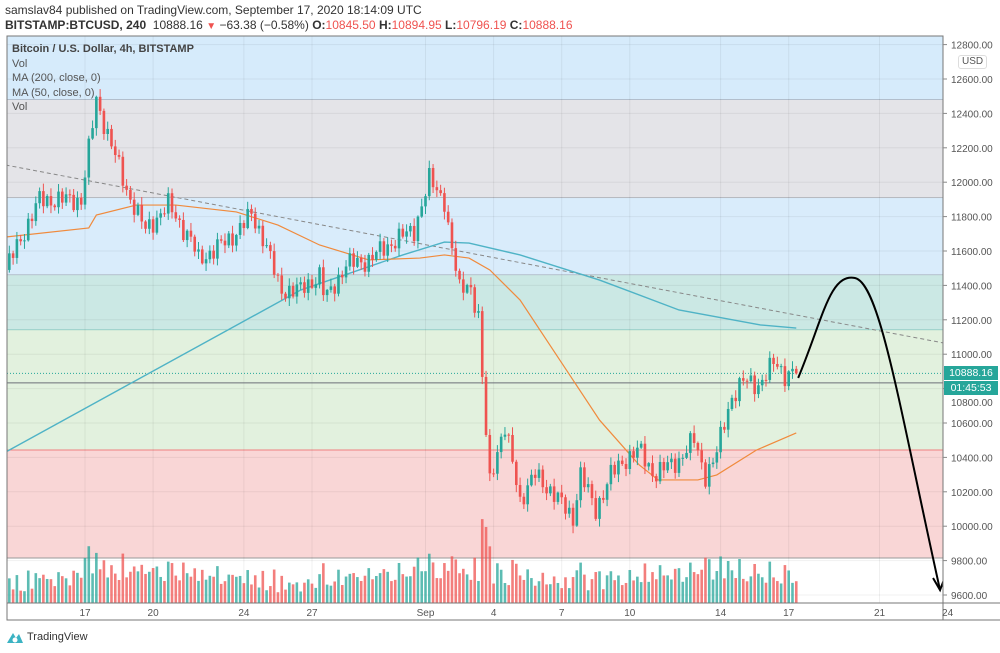 Image resolution: width=1000 pixels, height=653 pixels. What do you see at coordinates (47, 637) in the screenshot?
I see `footer-brand: TradingView` at bounding box center [47, 637].